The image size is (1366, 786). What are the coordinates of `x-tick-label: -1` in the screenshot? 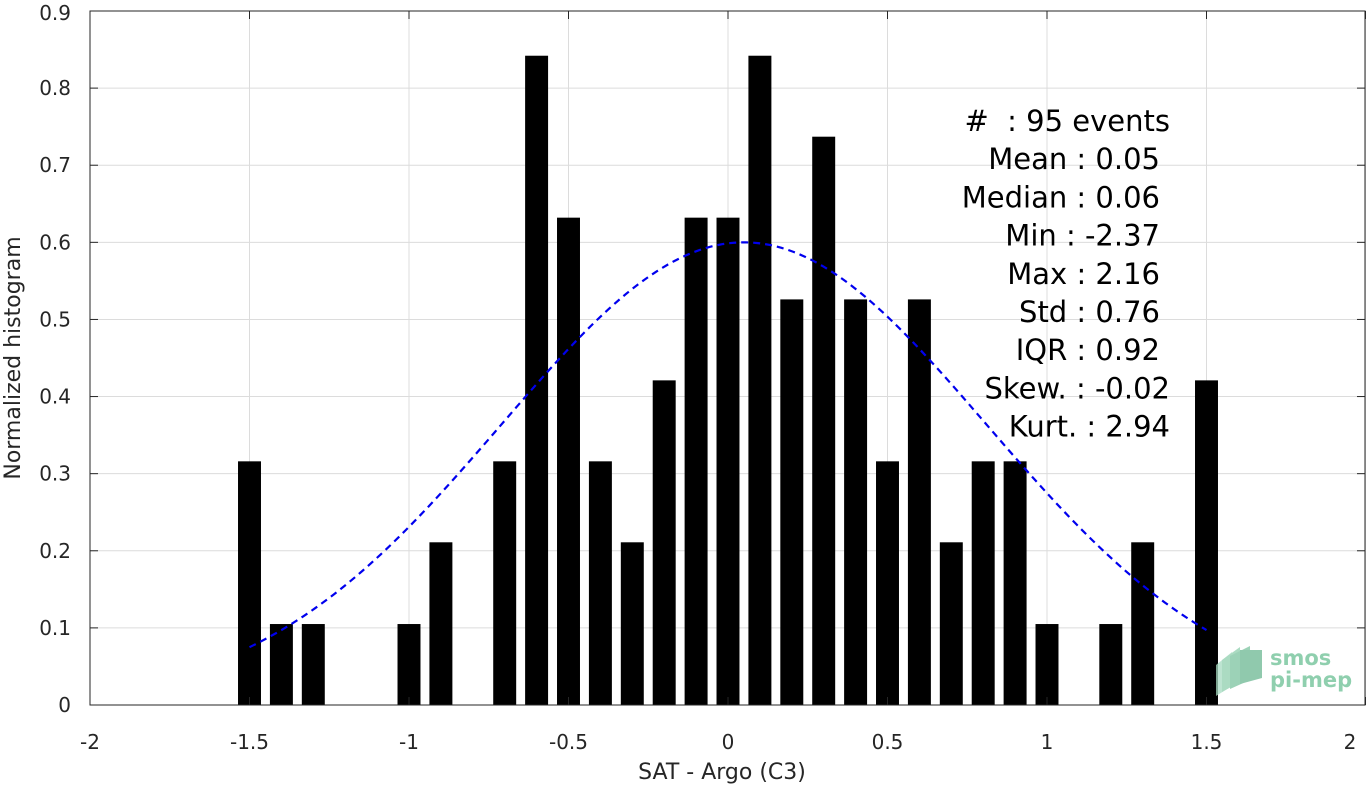 It's located at (409, 742).